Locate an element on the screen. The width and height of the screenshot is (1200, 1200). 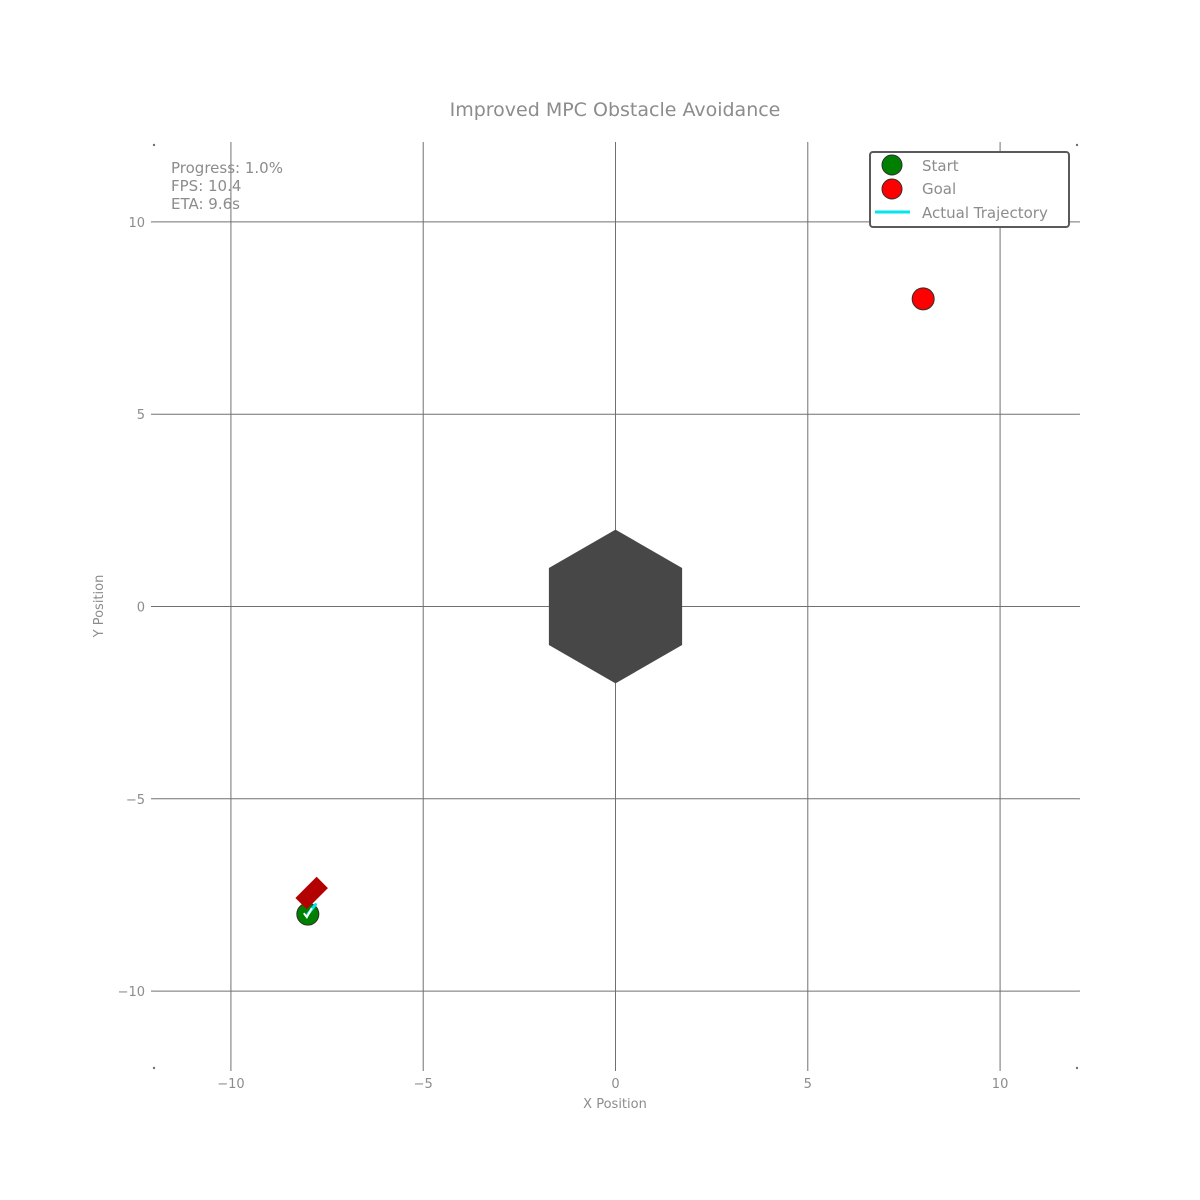
x-tick-label: 5 is located at coordinates (808, 1084).